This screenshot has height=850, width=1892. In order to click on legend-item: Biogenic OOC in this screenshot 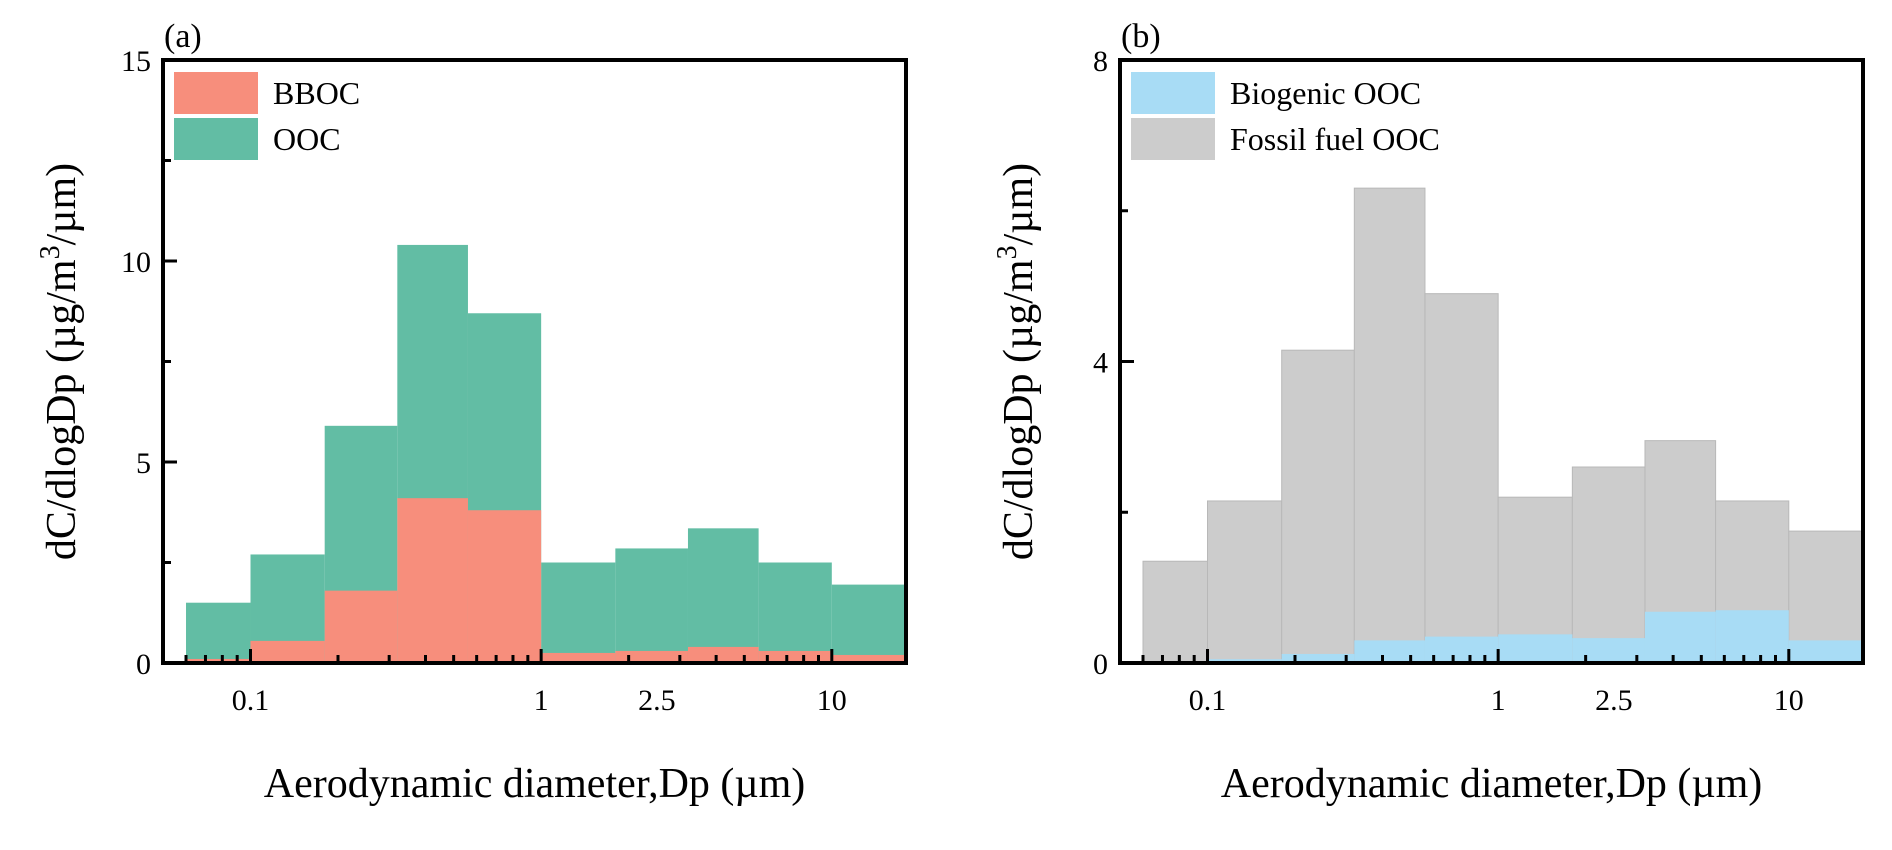, I will do `click(1276, 93)`.